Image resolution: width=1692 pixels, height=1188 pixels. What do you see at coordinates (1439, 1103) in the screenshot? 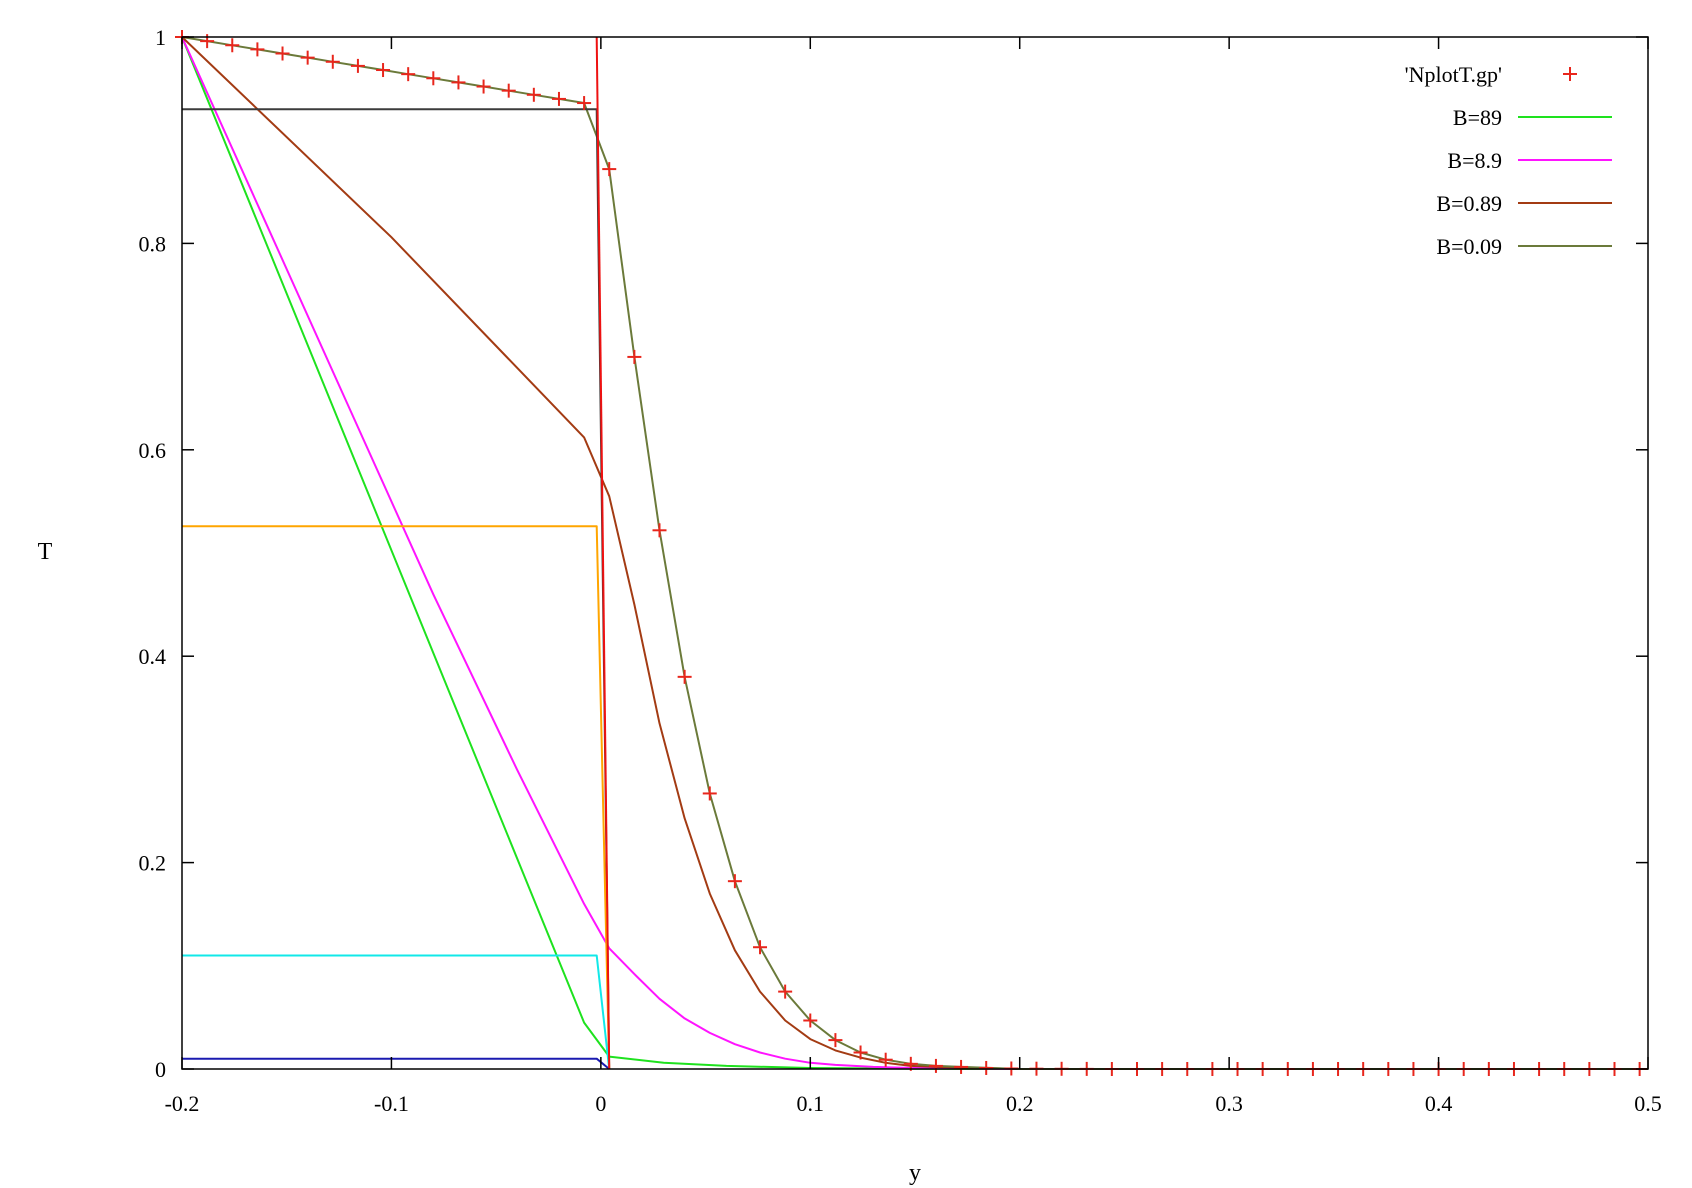
I see `x-tick-label: 0.4` at bounding box center [1439, 1103].